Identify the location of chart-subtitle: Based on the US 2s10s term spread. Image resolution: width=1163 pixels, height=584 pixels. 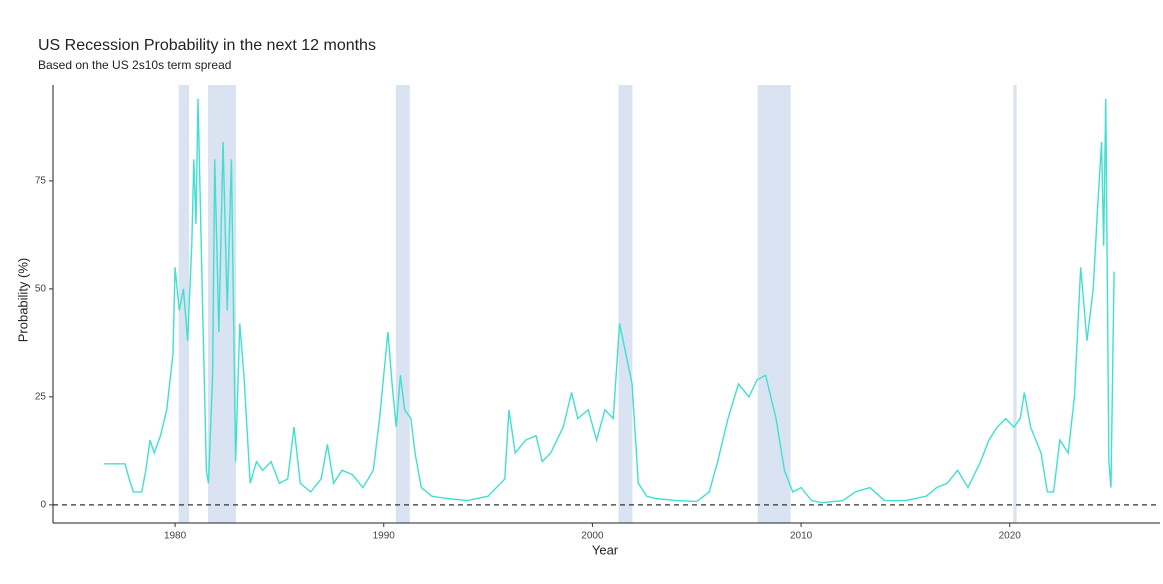
(134, 65).